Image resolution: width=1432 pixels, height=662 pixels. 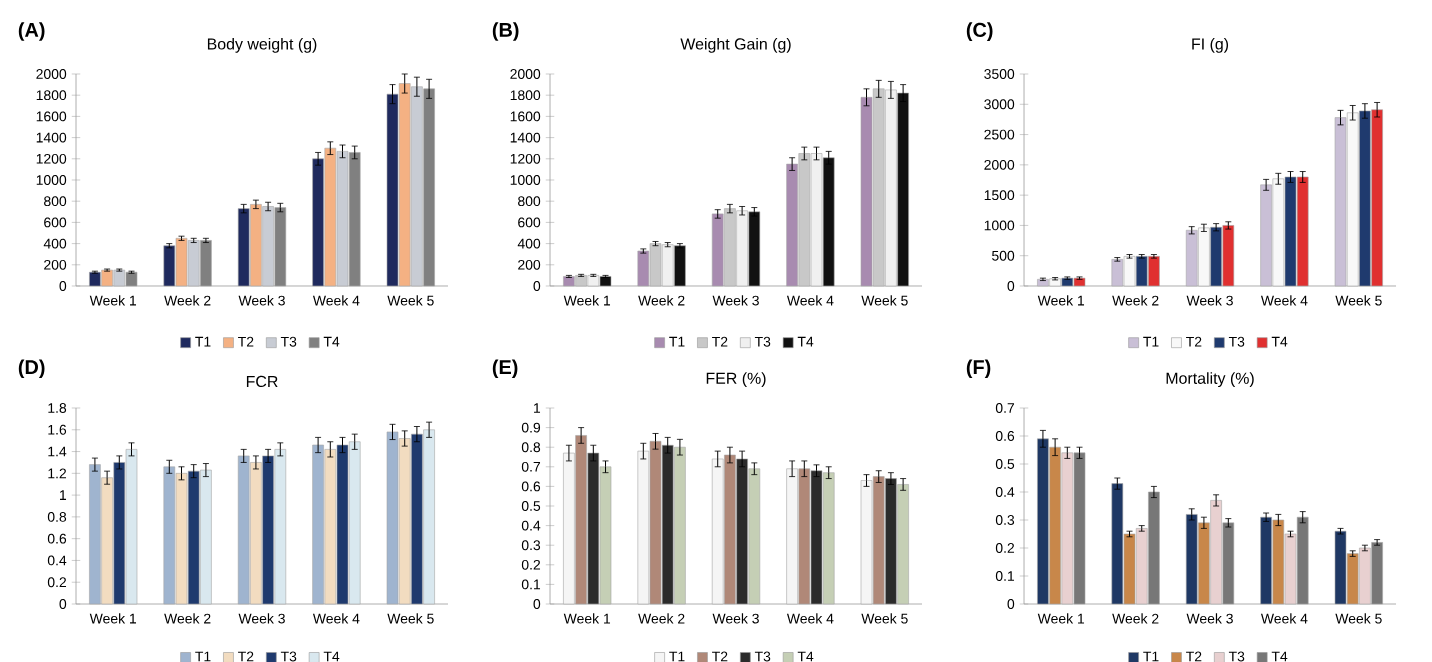 What do you see at coordinates (505, 31) in the screenshot?
I see `text: (B)` at bounding box center [505, 31].